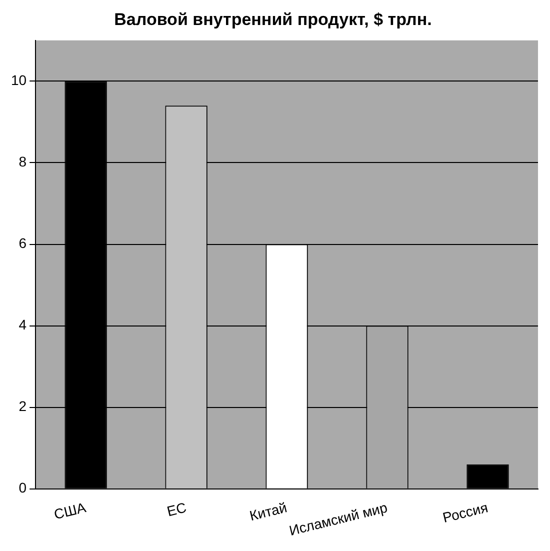 The image size is (550, 551). What do you see at coordinates (273, 19) in the screenshot?
I see `chart-title: Валовой внутренний продукт, $ трлн.` at bounding box center [273, 19].